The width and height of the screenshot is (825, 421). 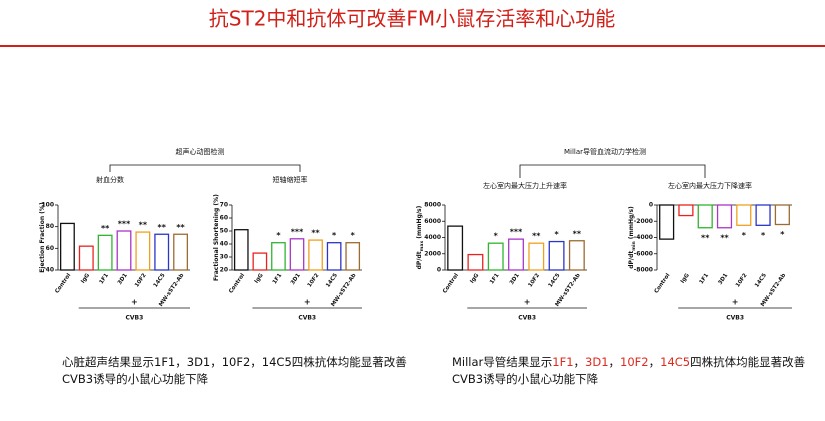 What do you see at coordinates (643, 237) in the screenshot?
I see `y-tick-label: -4000` at bounding box center [643, 237].